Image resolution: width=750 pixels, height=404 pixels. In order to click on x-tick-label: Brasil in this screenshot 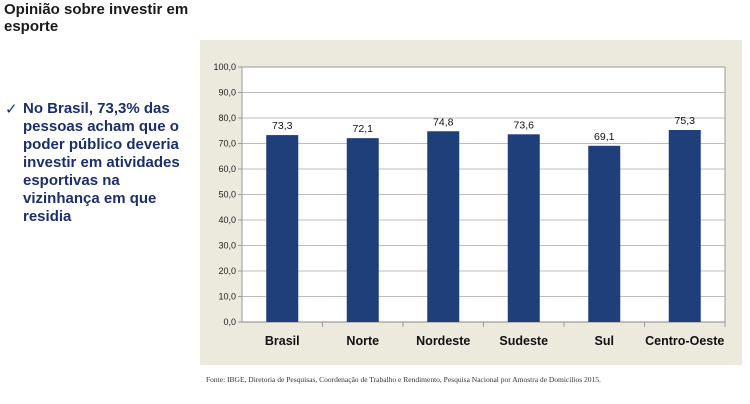, I will do `click(282, 341)`.